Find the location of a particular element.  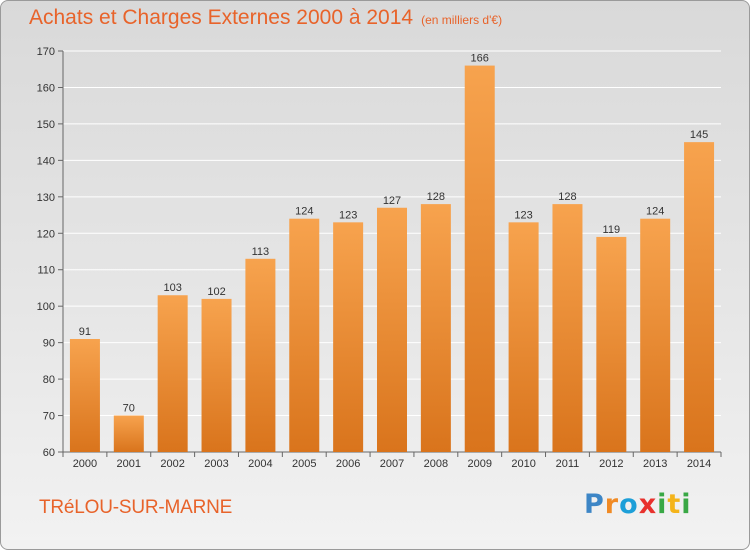

commune-name: TRéLOU-SUR-MARNE is located at coordinates (136, 507).